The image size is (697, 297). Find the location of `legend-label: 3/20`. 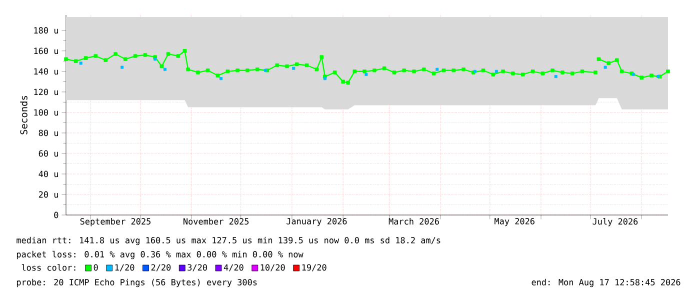

legend-label: 3/20 is located at coordinates (197, 268).